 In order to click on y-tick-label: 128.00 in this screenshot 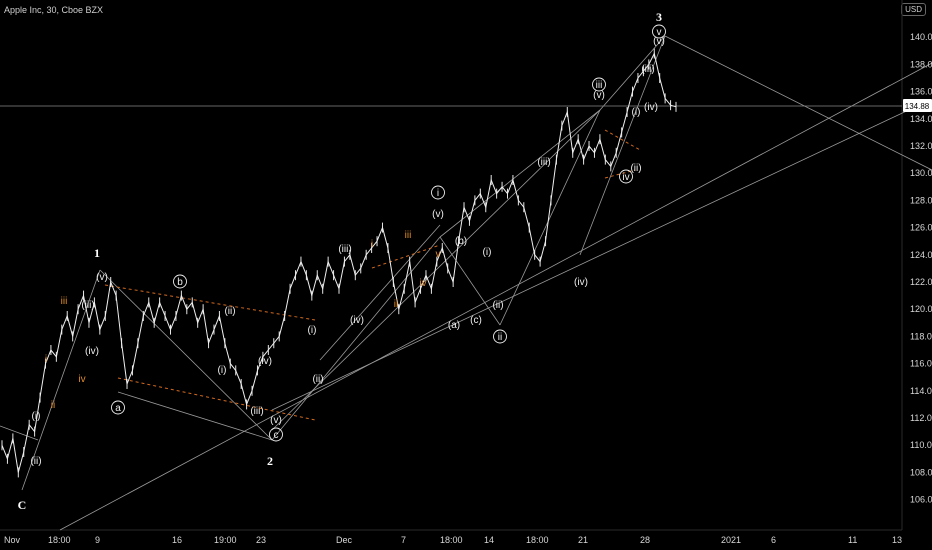, I will do `click(921, 200)`.